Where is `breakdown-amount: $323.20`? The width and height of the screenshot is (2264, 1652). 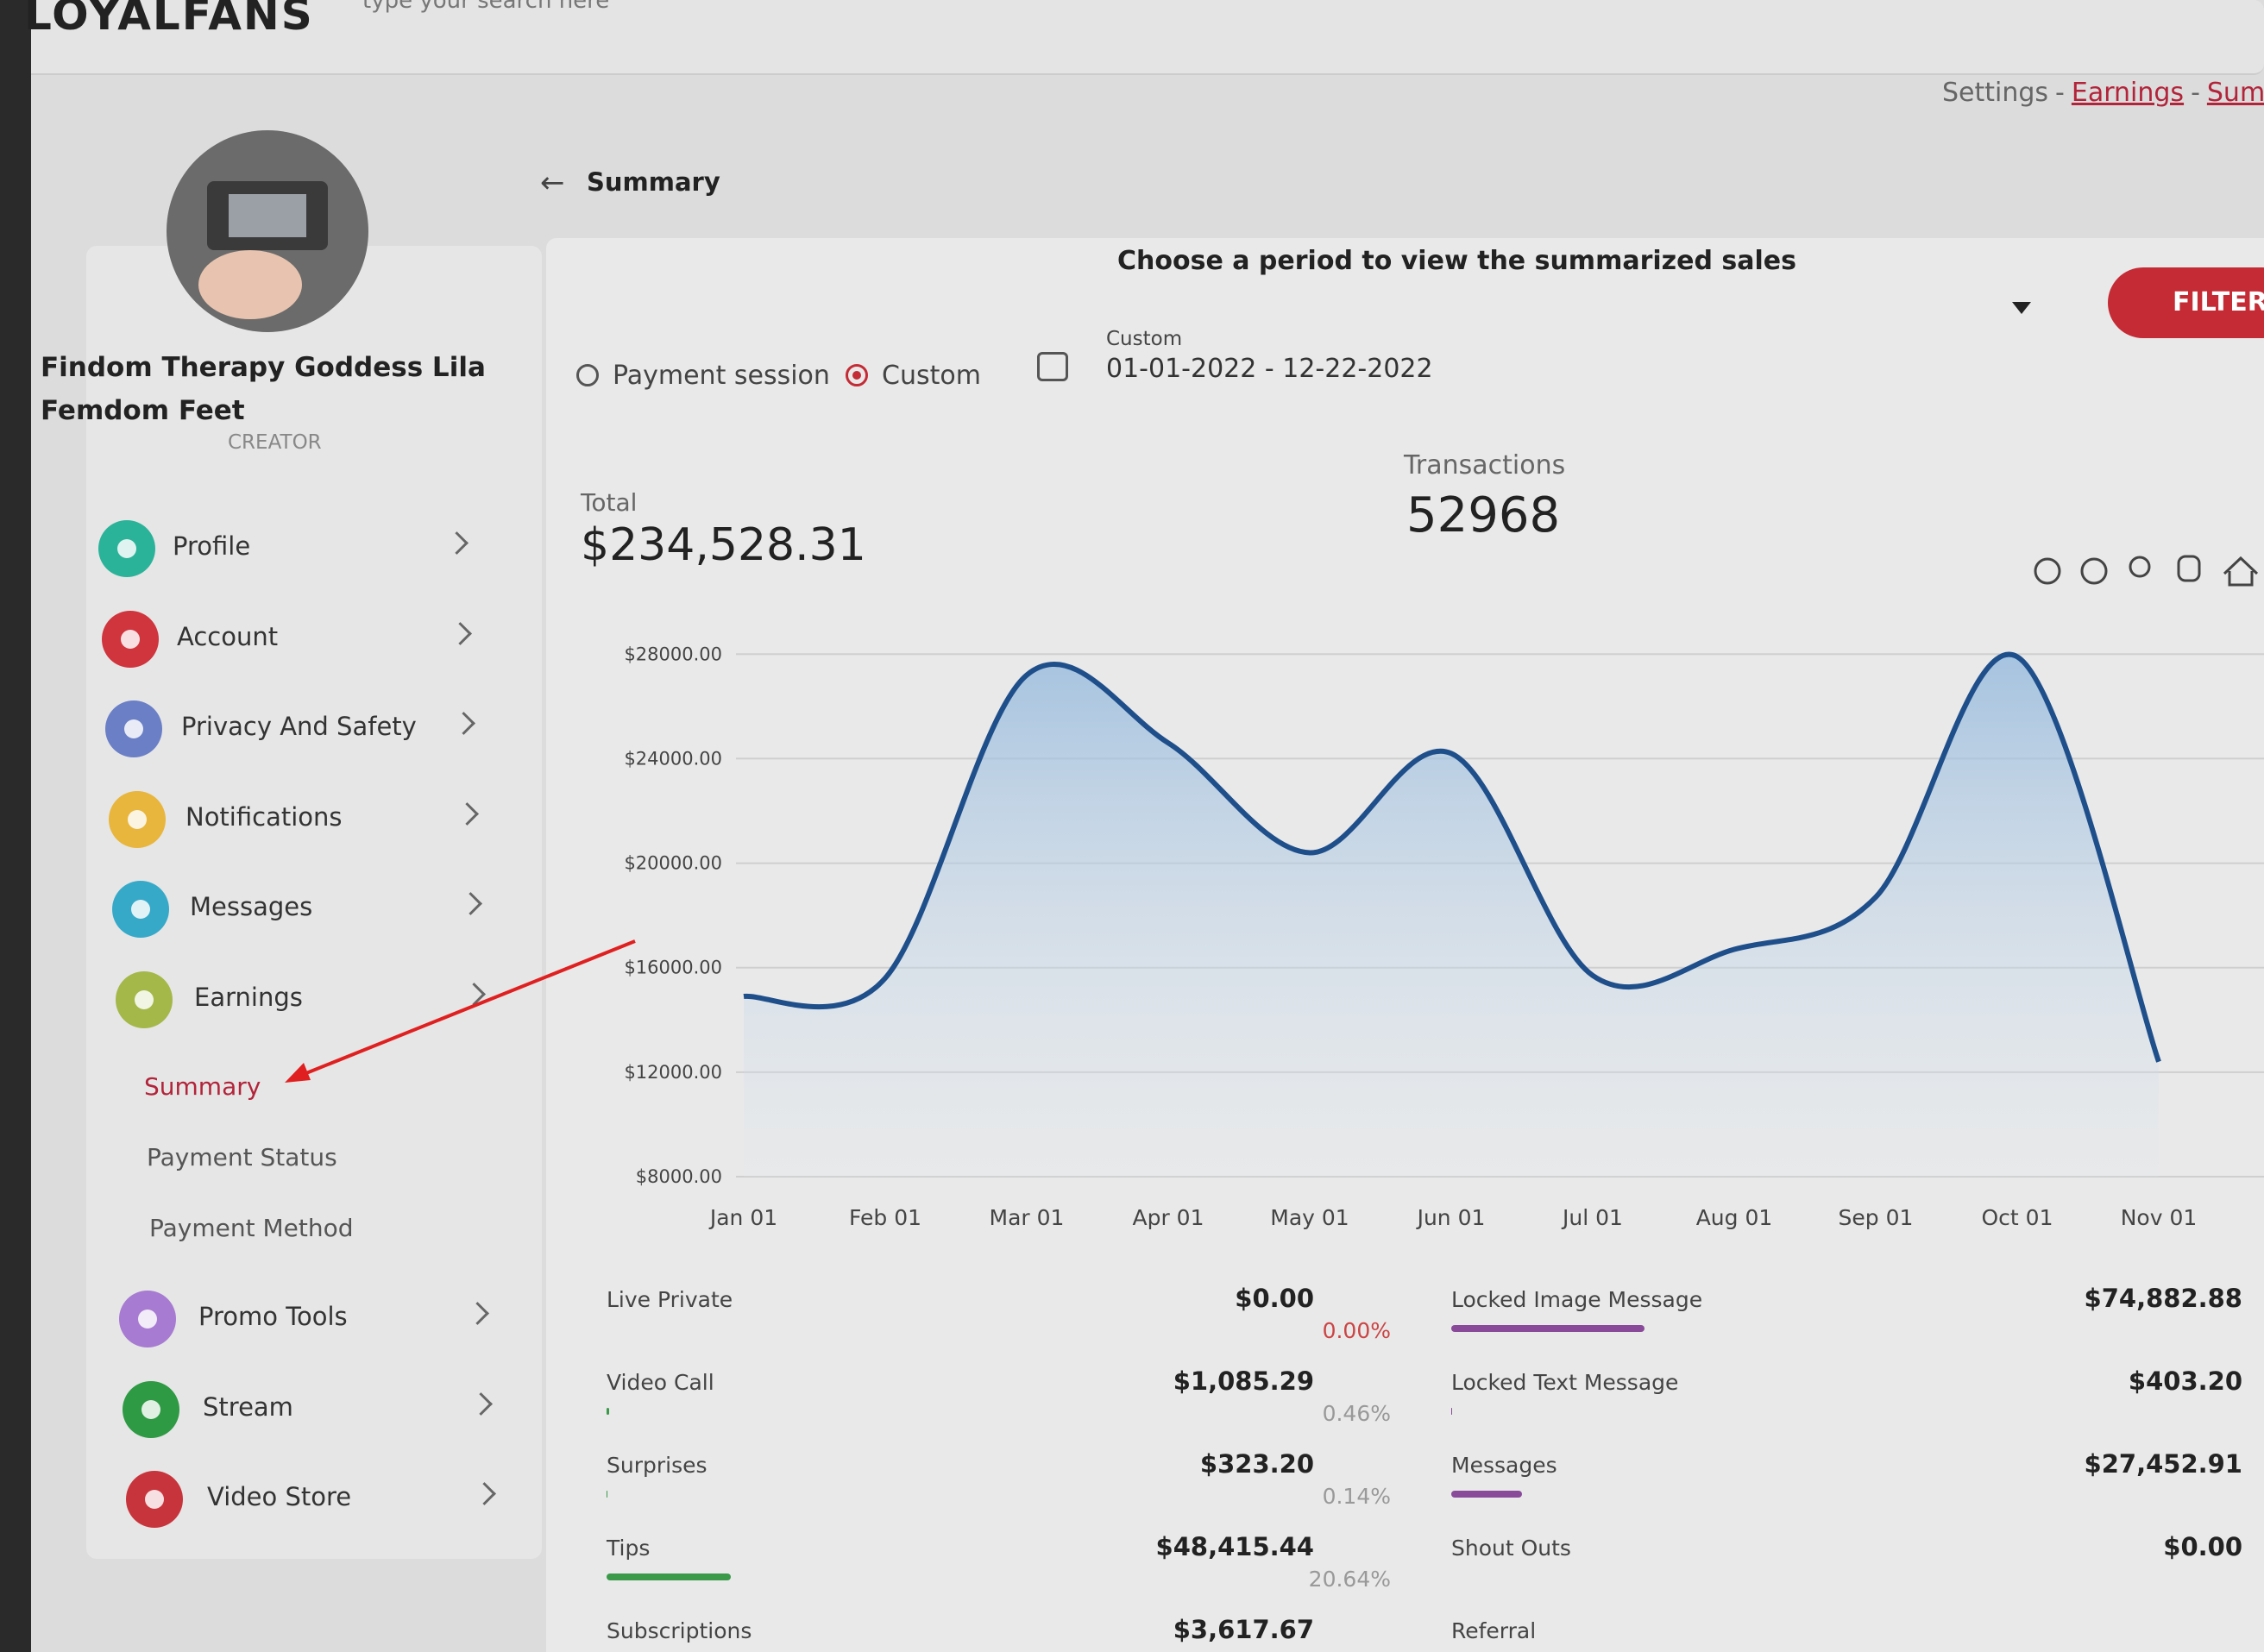
breakdown-amount: $323.20 is located at coordinates (1256, 1464).